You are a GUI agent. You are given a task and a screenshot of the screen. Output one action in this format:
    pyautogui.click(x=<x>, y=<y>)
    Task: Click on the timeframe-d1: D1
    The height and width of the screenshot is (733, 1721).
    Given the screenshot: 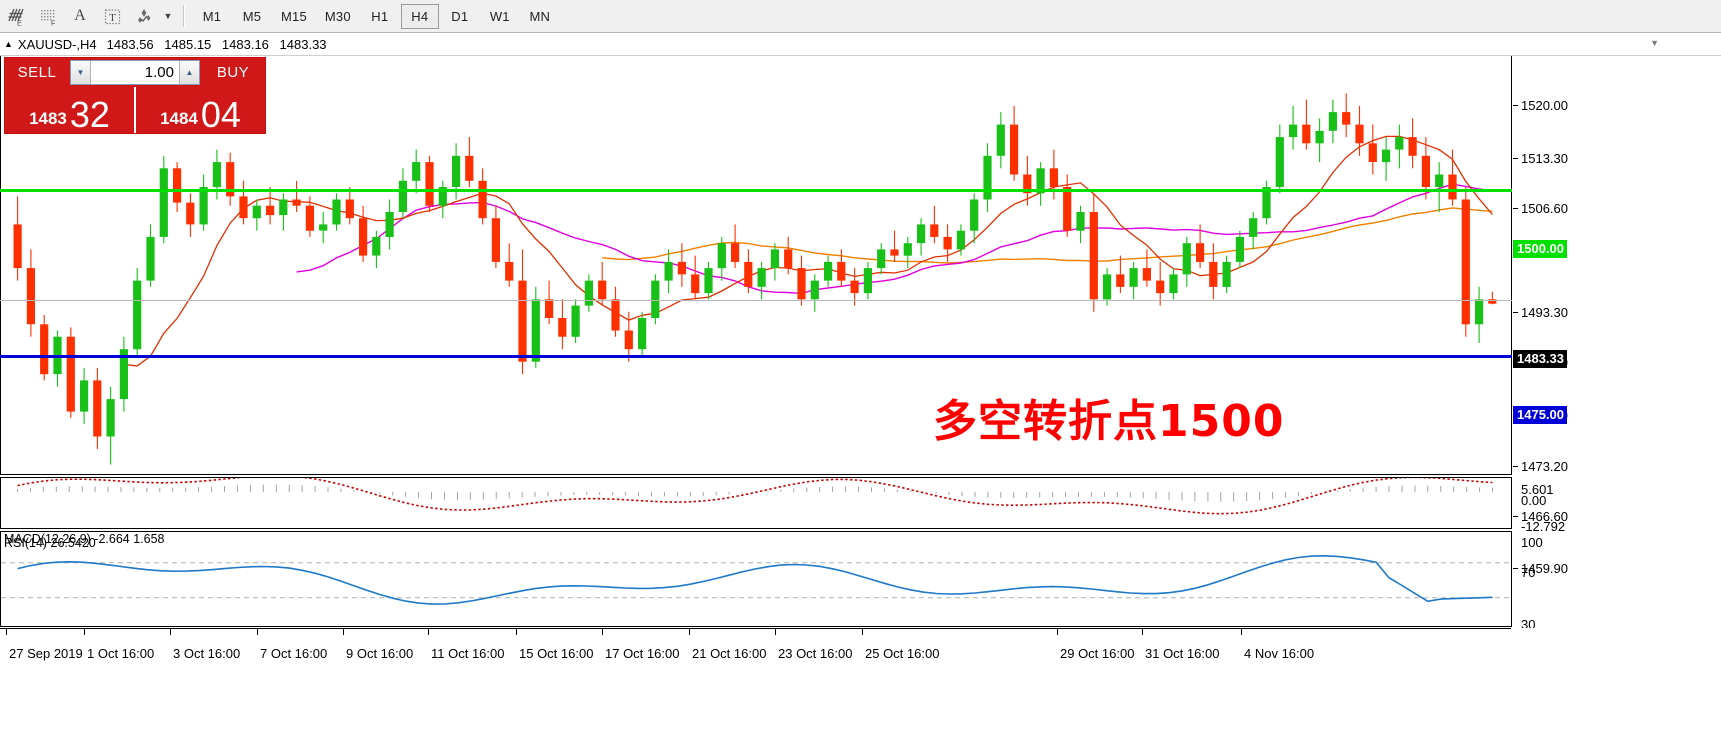 What is the action you would take?
    pyautogui.click(x=460, y=16)
    